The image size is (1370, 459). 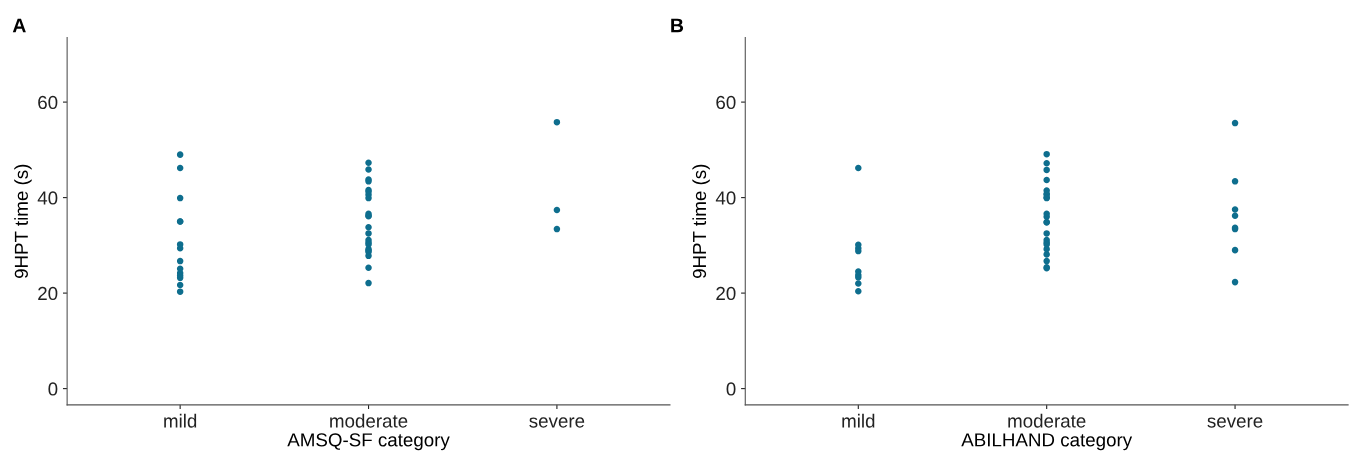 I want to click on x-axis-title: AMSQ-SF category, so click(x=368, y=442).